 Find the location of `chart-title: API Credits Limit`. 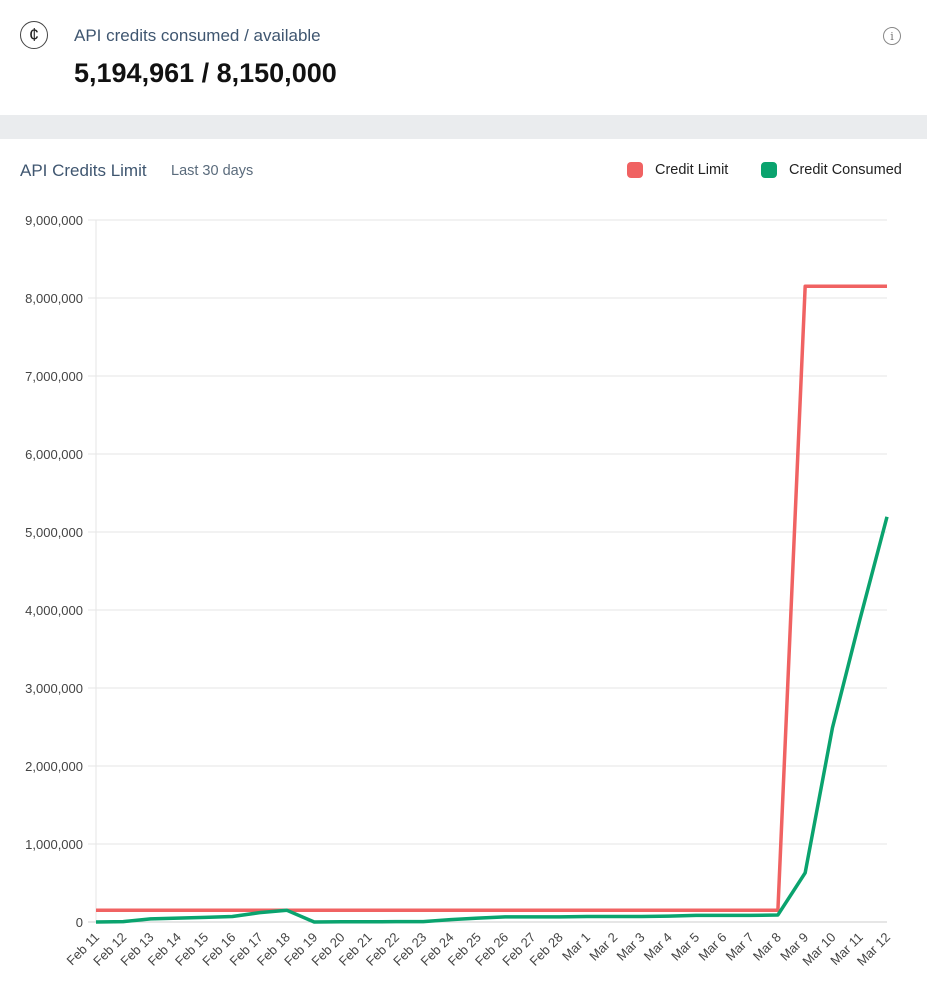

chart-title: API Credits Limit is located at coordinates (83, 170).